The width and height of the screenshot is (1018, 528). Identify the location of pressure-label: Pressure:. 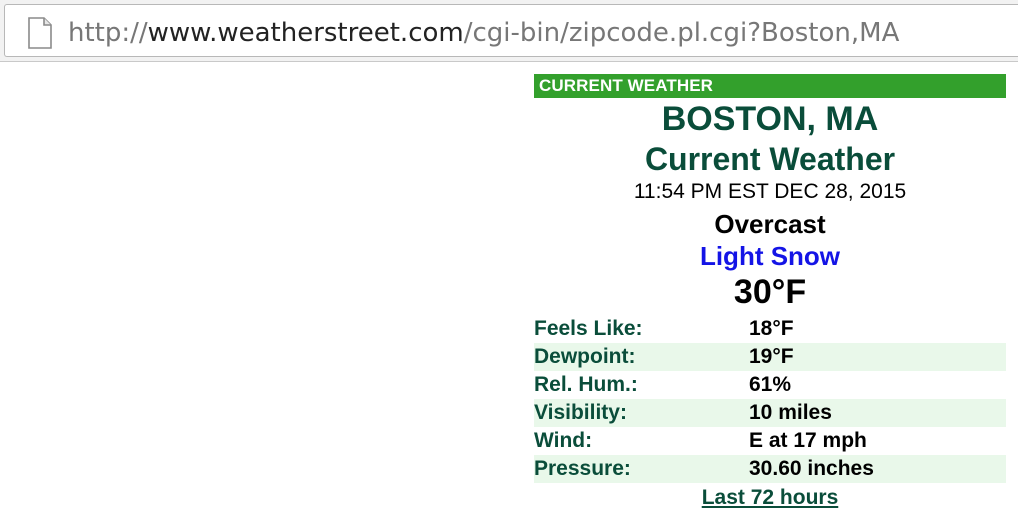
(582, 468).